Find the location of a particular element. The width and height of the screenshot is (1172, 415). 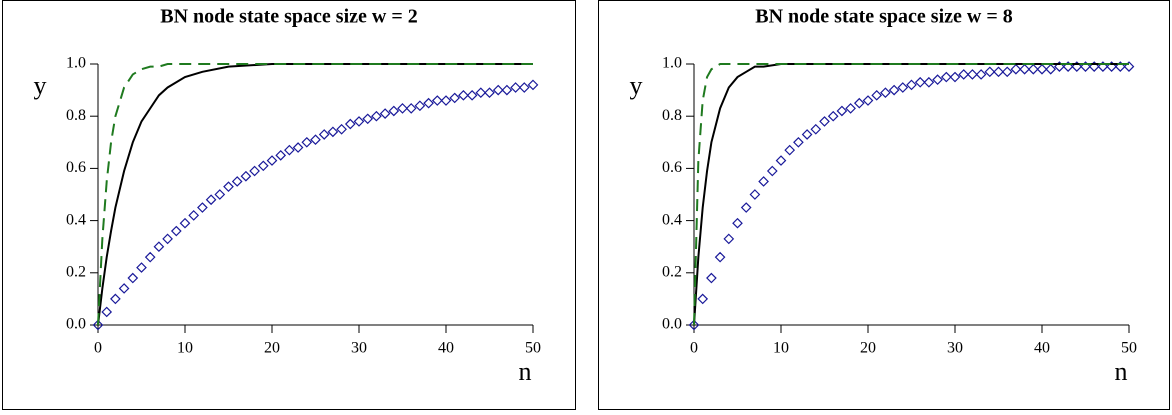

y-tick-label: 1.0 is located at coordinates (672, 63).